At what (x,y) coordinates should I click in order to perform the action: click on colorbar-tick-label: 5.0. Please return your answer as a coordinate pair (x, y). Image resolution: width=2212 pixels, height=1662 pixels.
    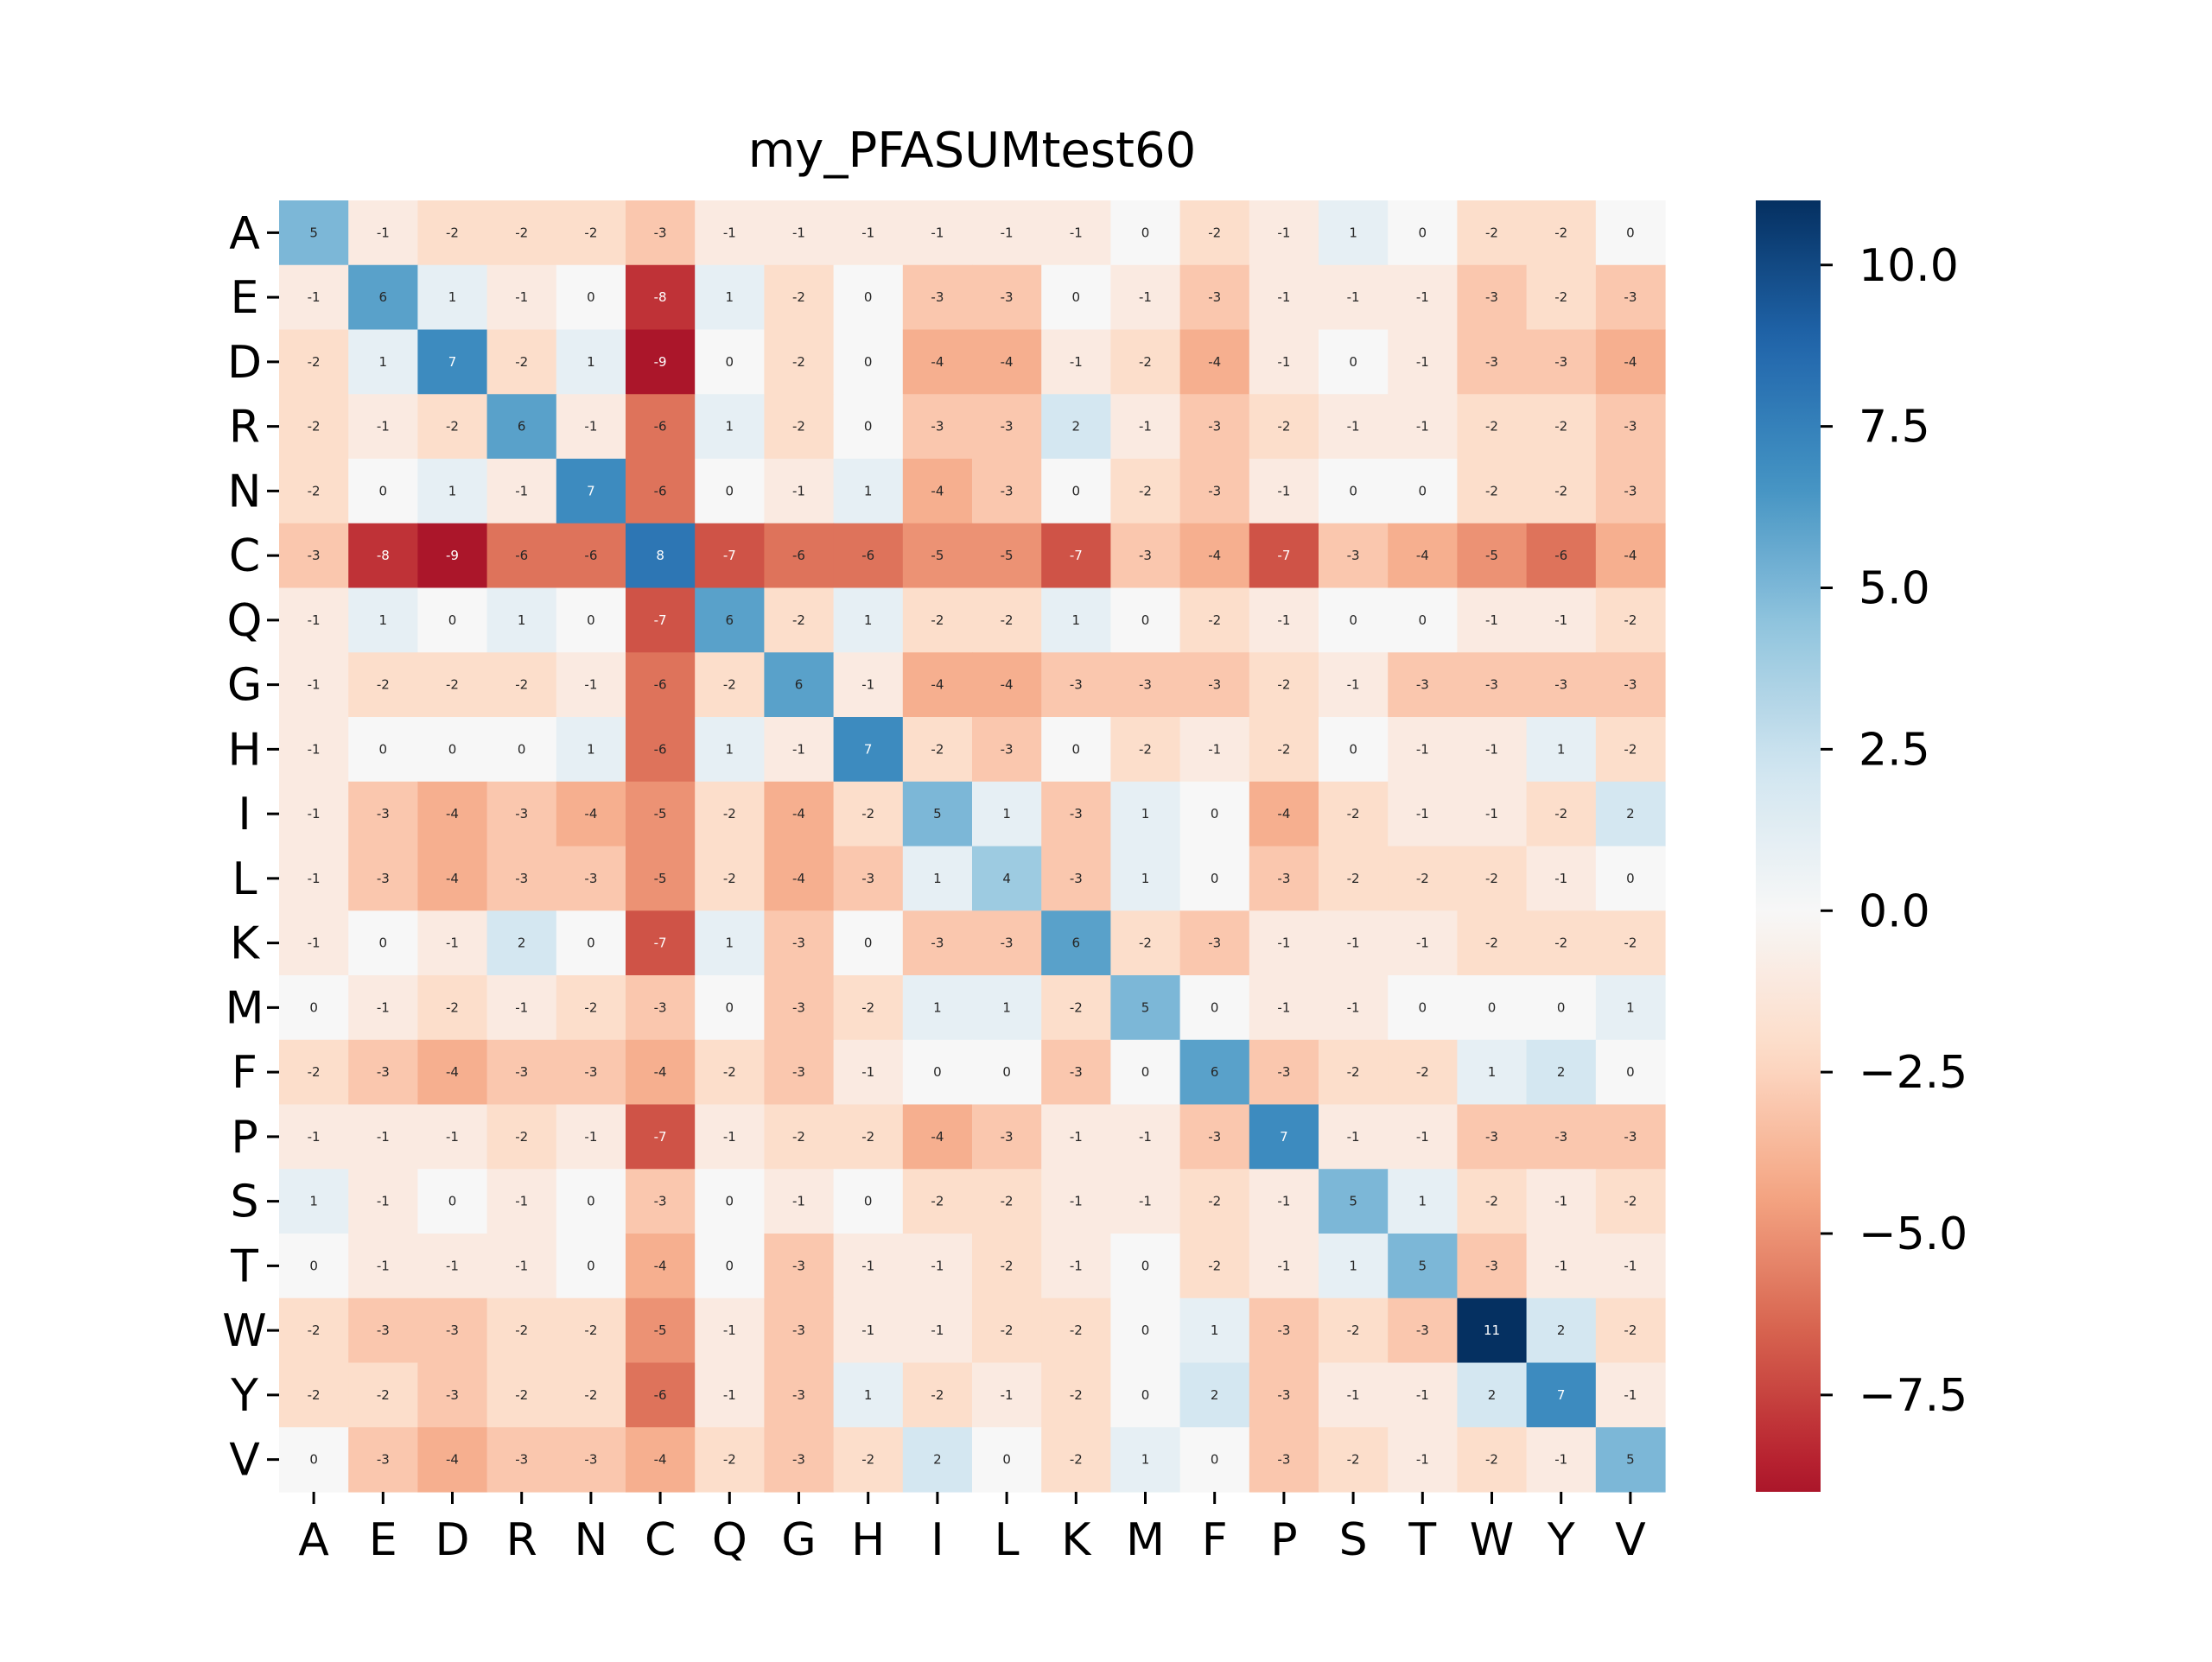
    Looking at the image, I should click on (1894, 589).